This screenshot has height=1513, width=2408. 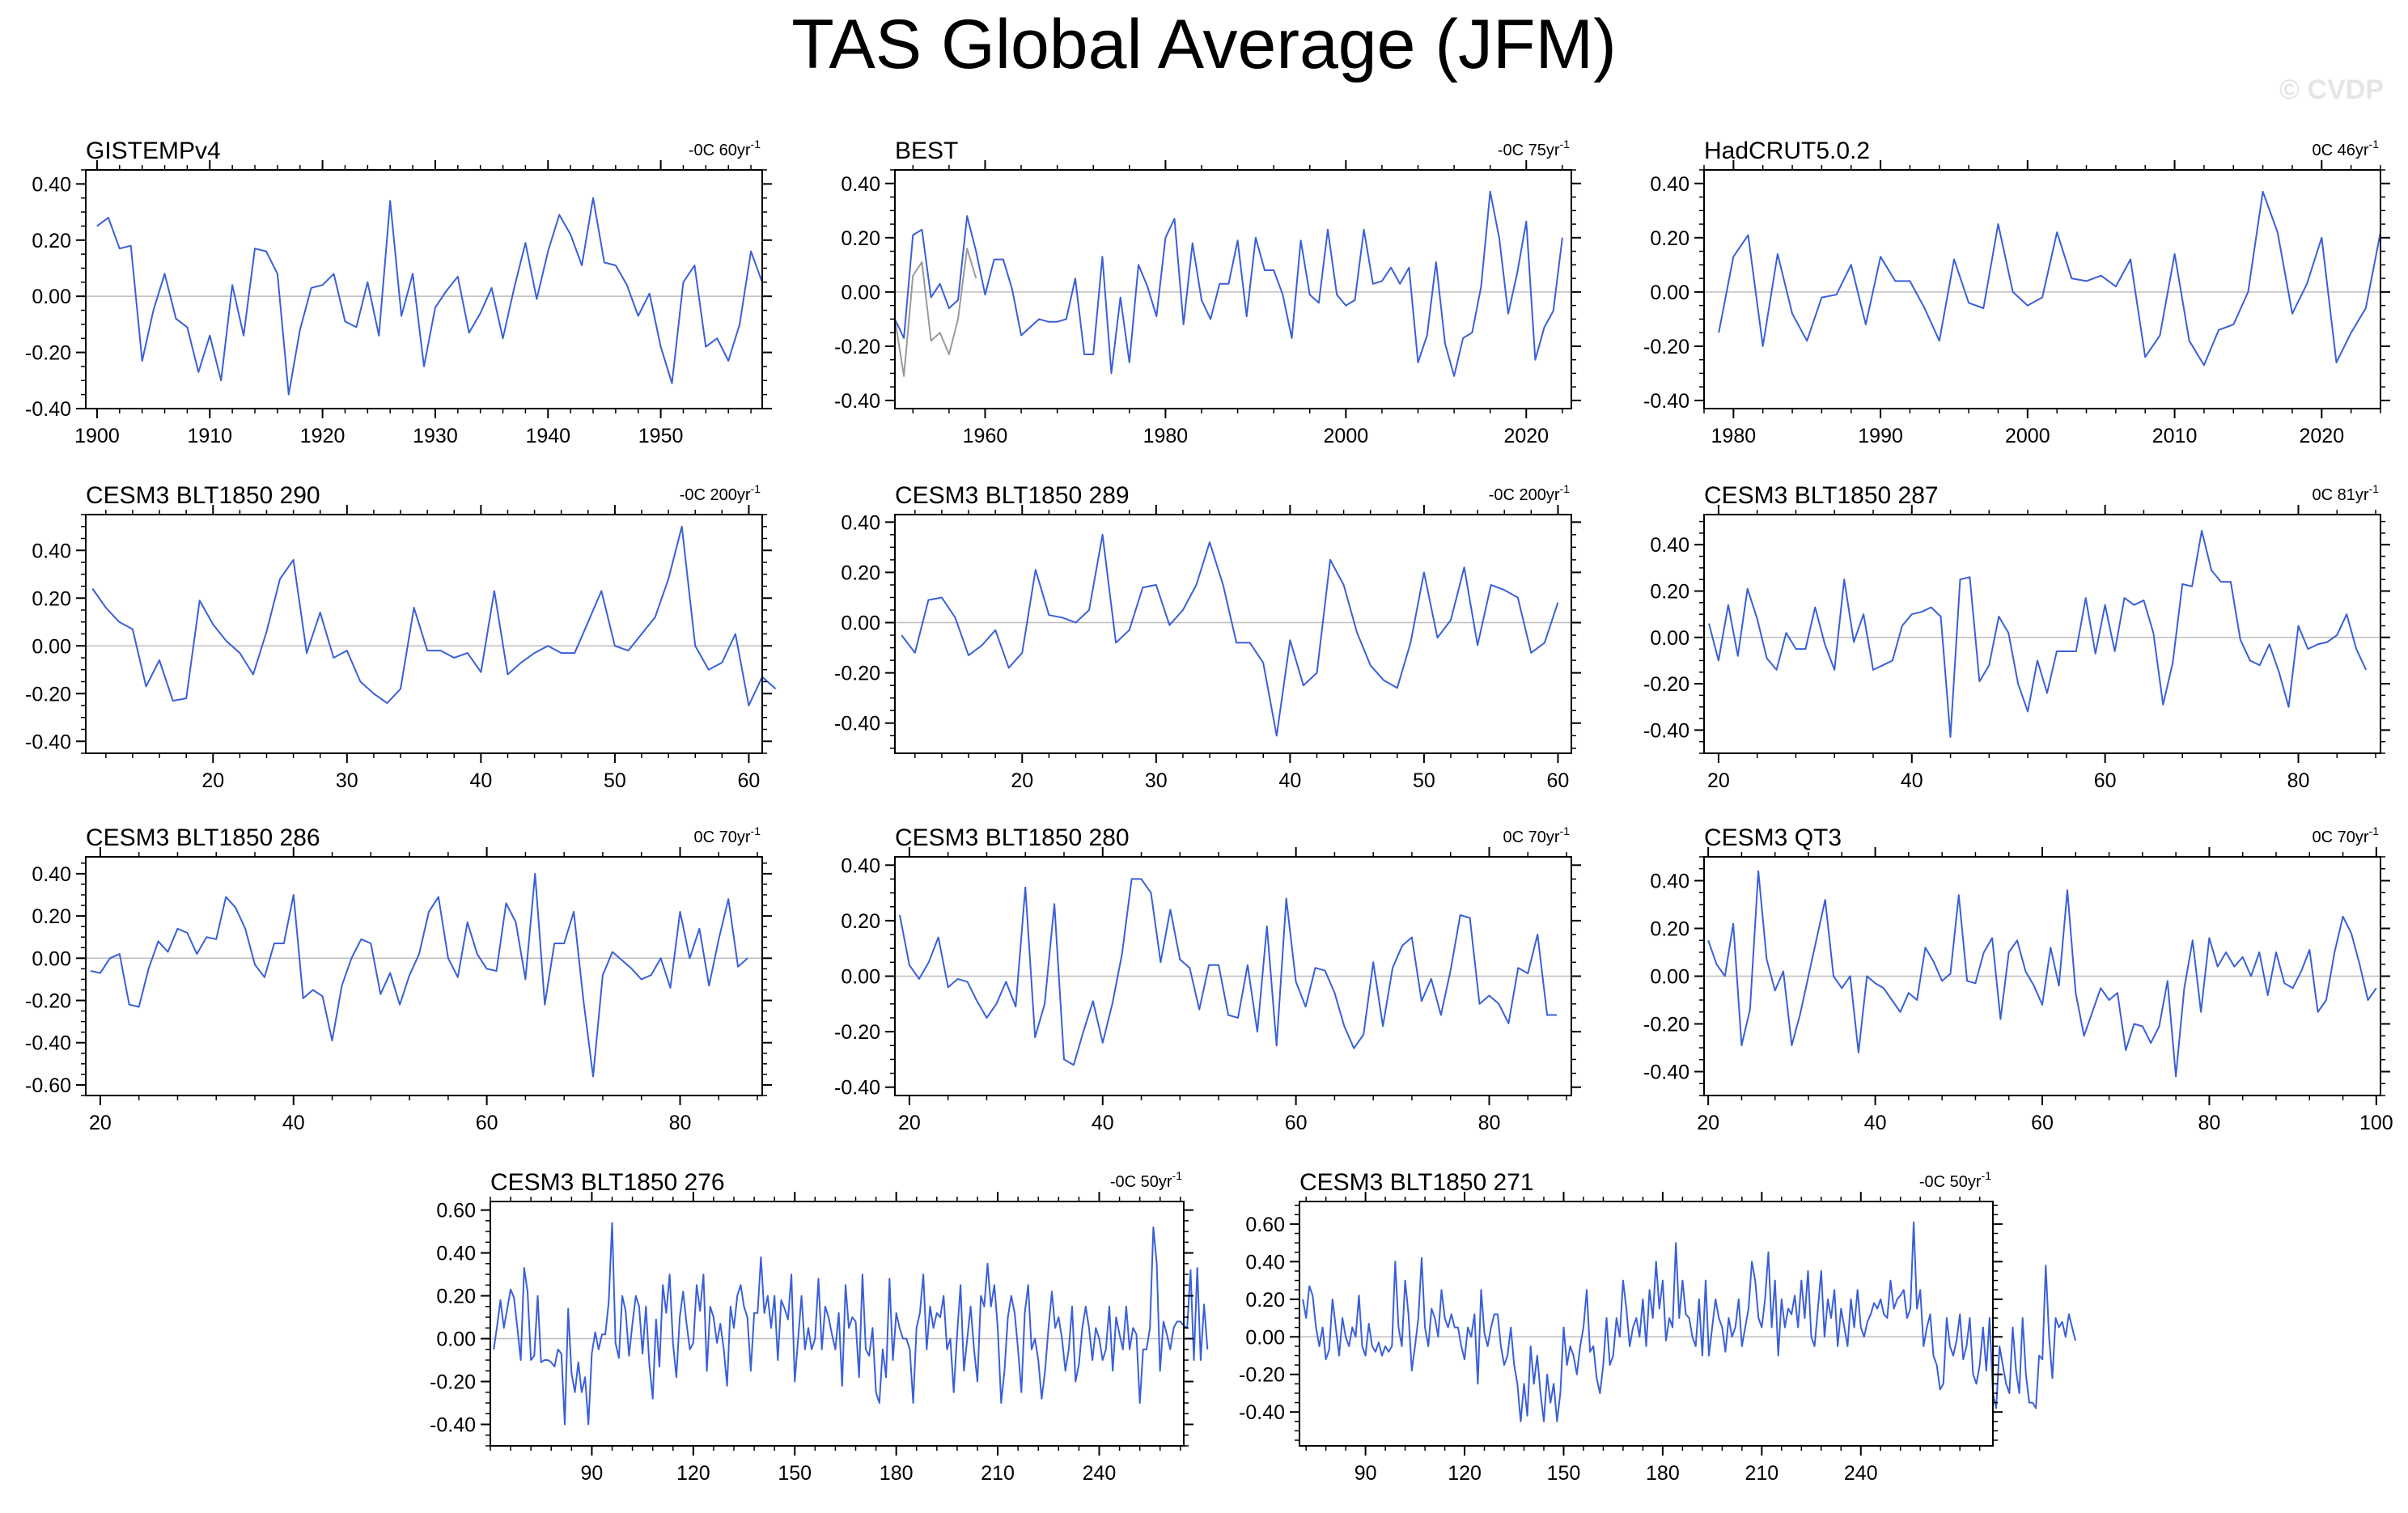 What do you see at coordinates (615, 780) in the screenshot?
I see `x-tick-label: 50` at bounding box center [615, 780].